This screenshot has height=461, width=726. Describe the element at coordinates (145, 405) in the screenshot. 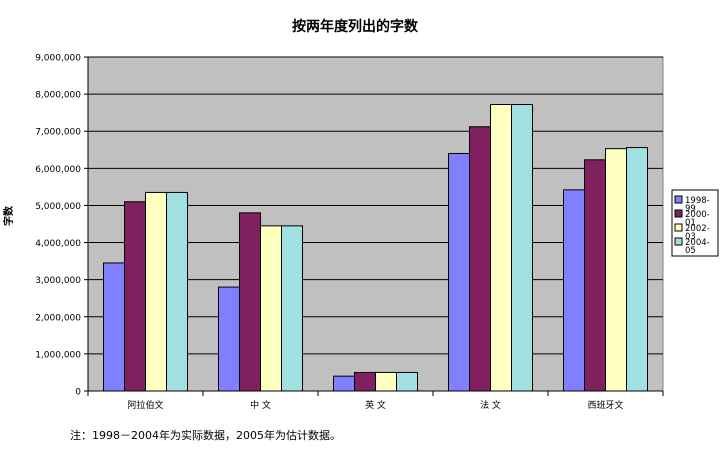

I see `x-tick-label: 阿拉伯文` at that location.